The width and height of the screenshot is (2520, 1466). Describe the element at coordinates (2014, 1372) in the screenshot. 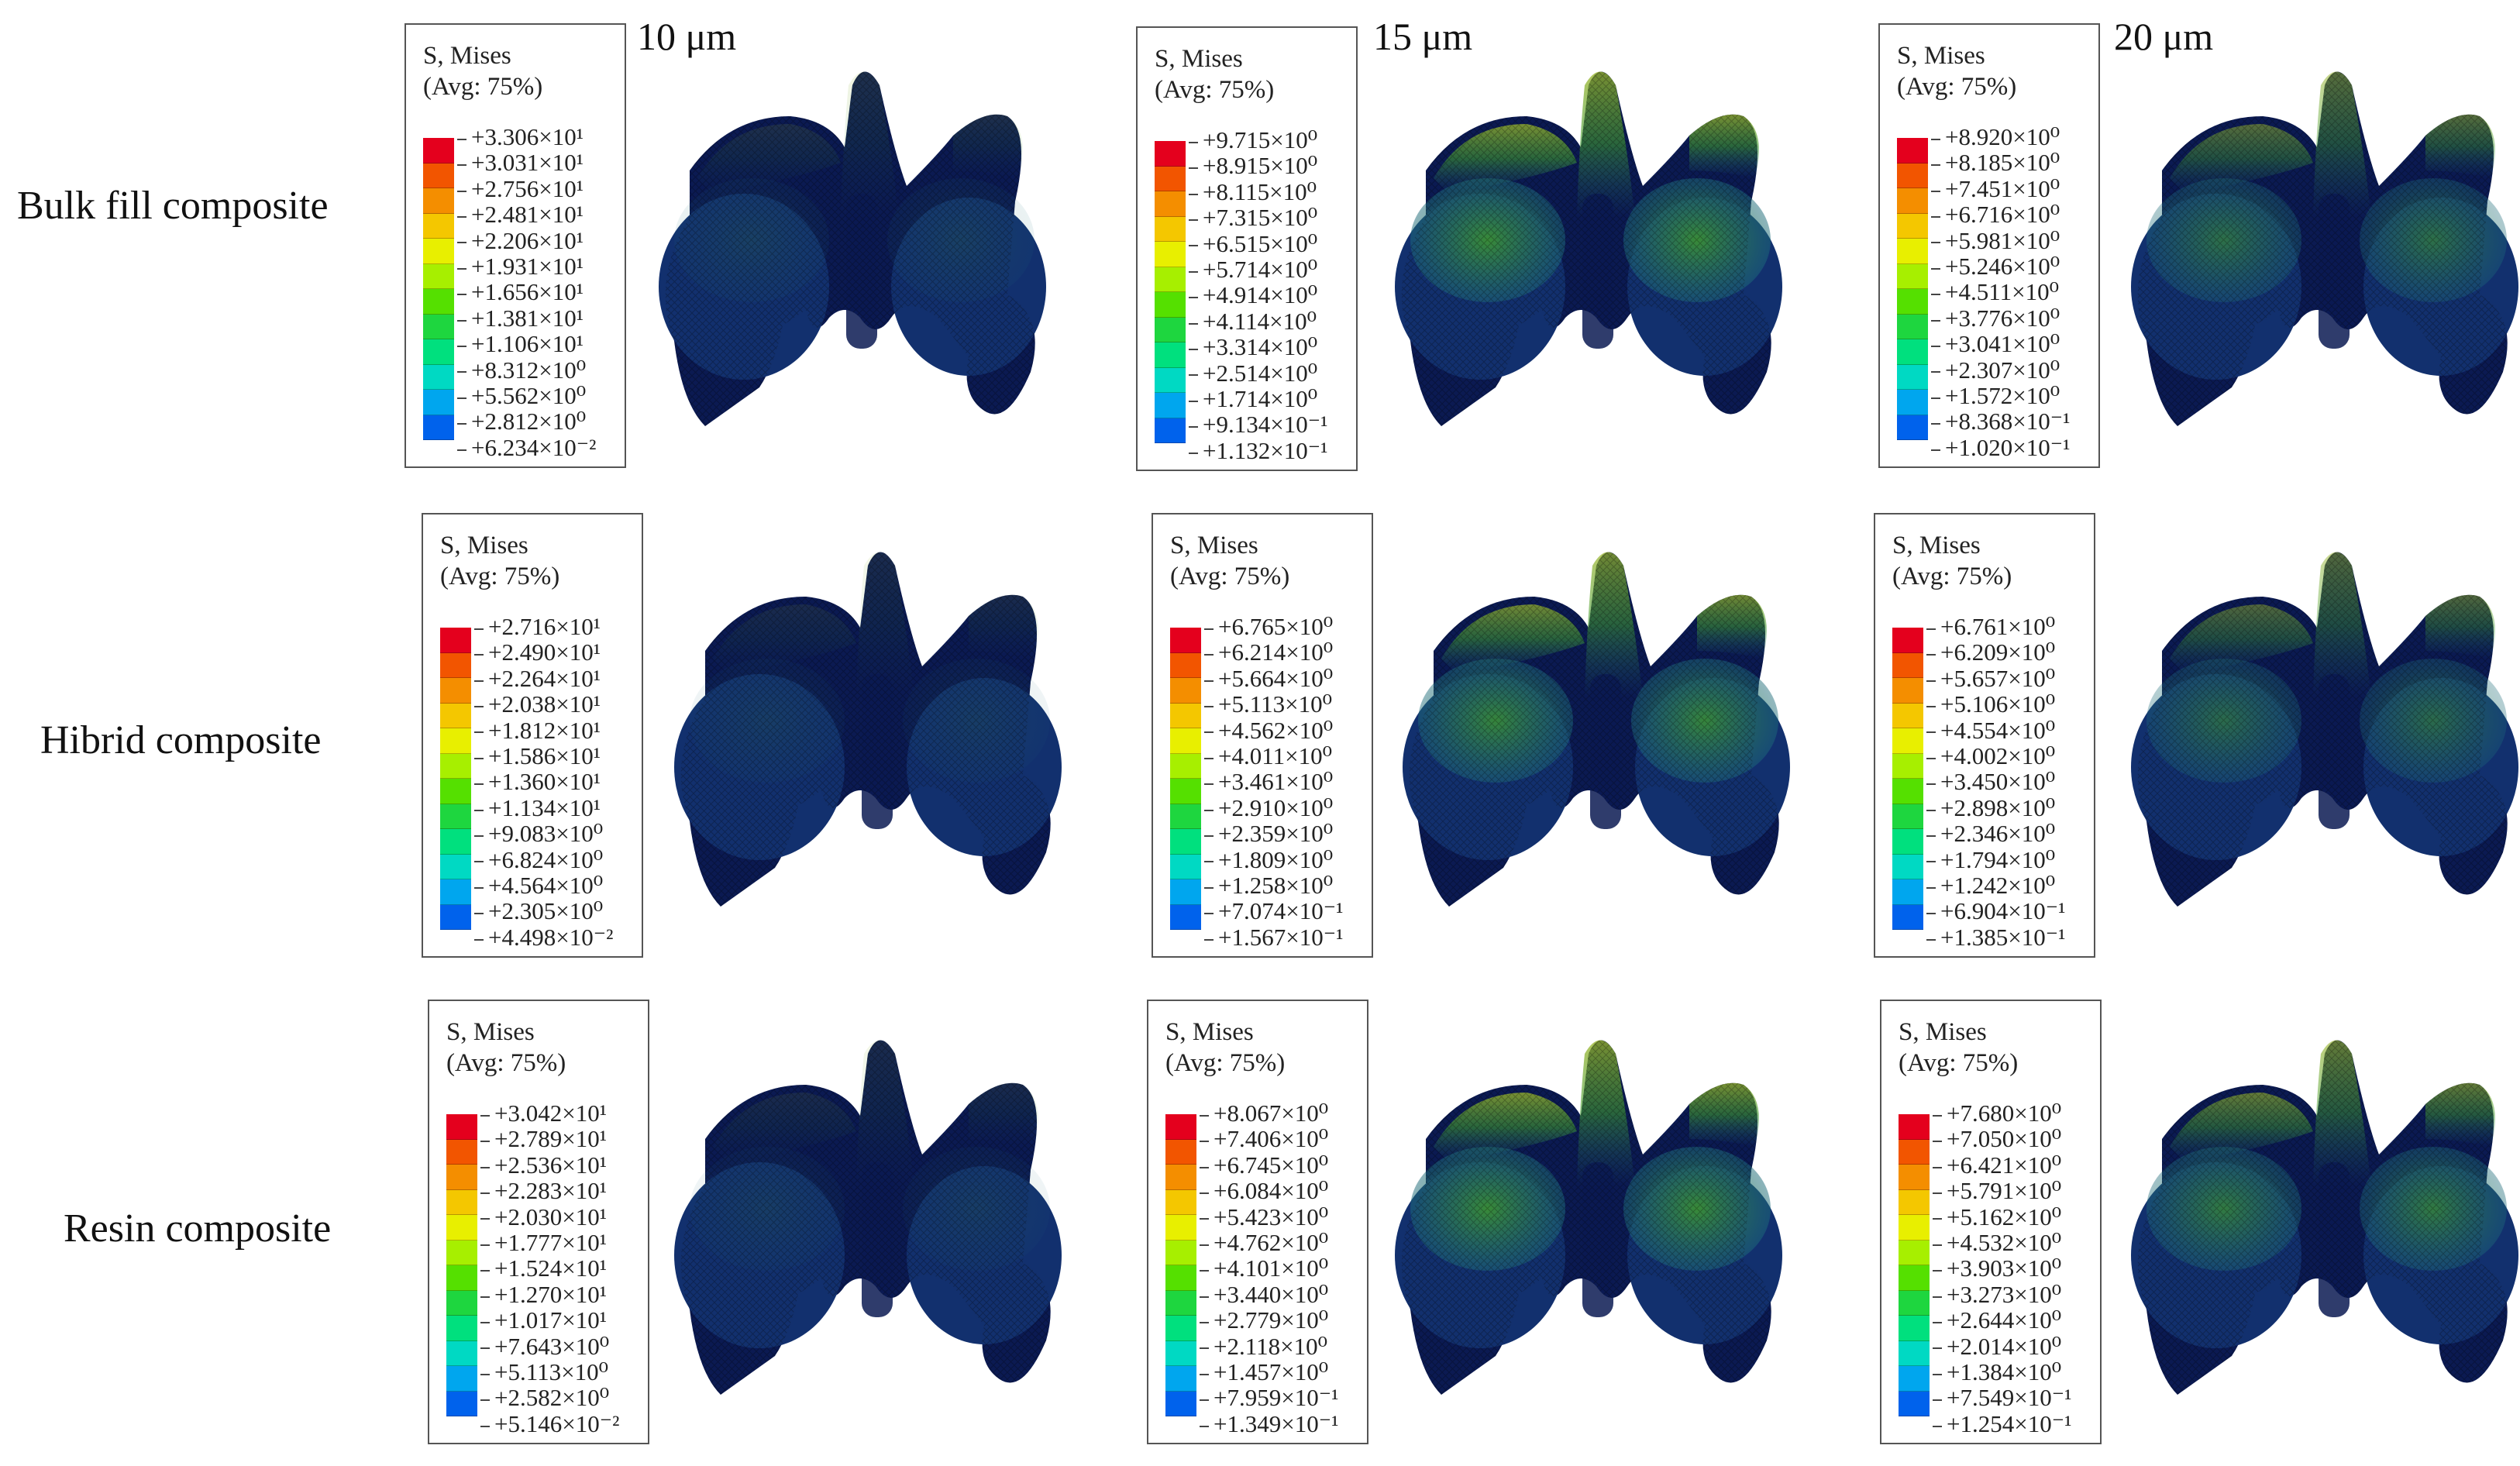

I see `legend-value: +1.384×10⁰` at that location.